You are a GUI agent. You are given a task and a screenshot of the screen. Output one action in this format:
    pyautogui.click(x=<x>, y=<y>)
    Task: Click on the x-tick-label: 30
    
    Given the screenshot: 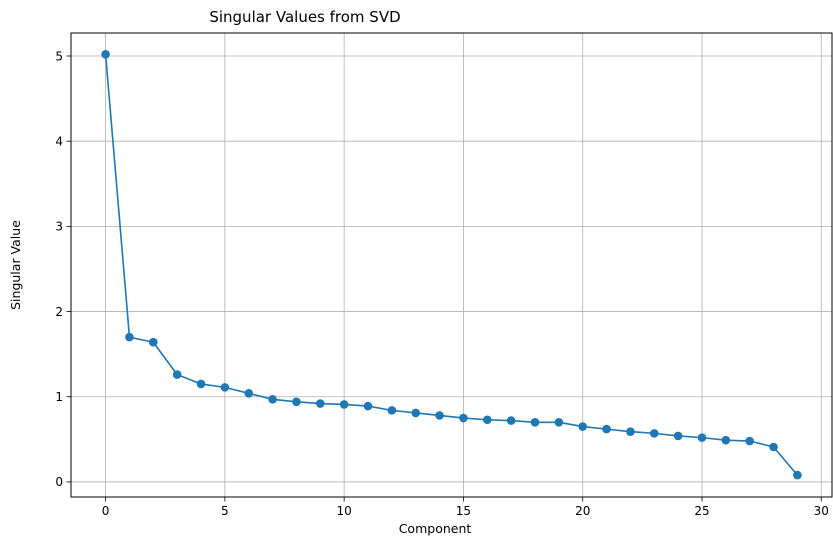 What is the action you would take?
    pyautogui.click(x=821, y=511)
    